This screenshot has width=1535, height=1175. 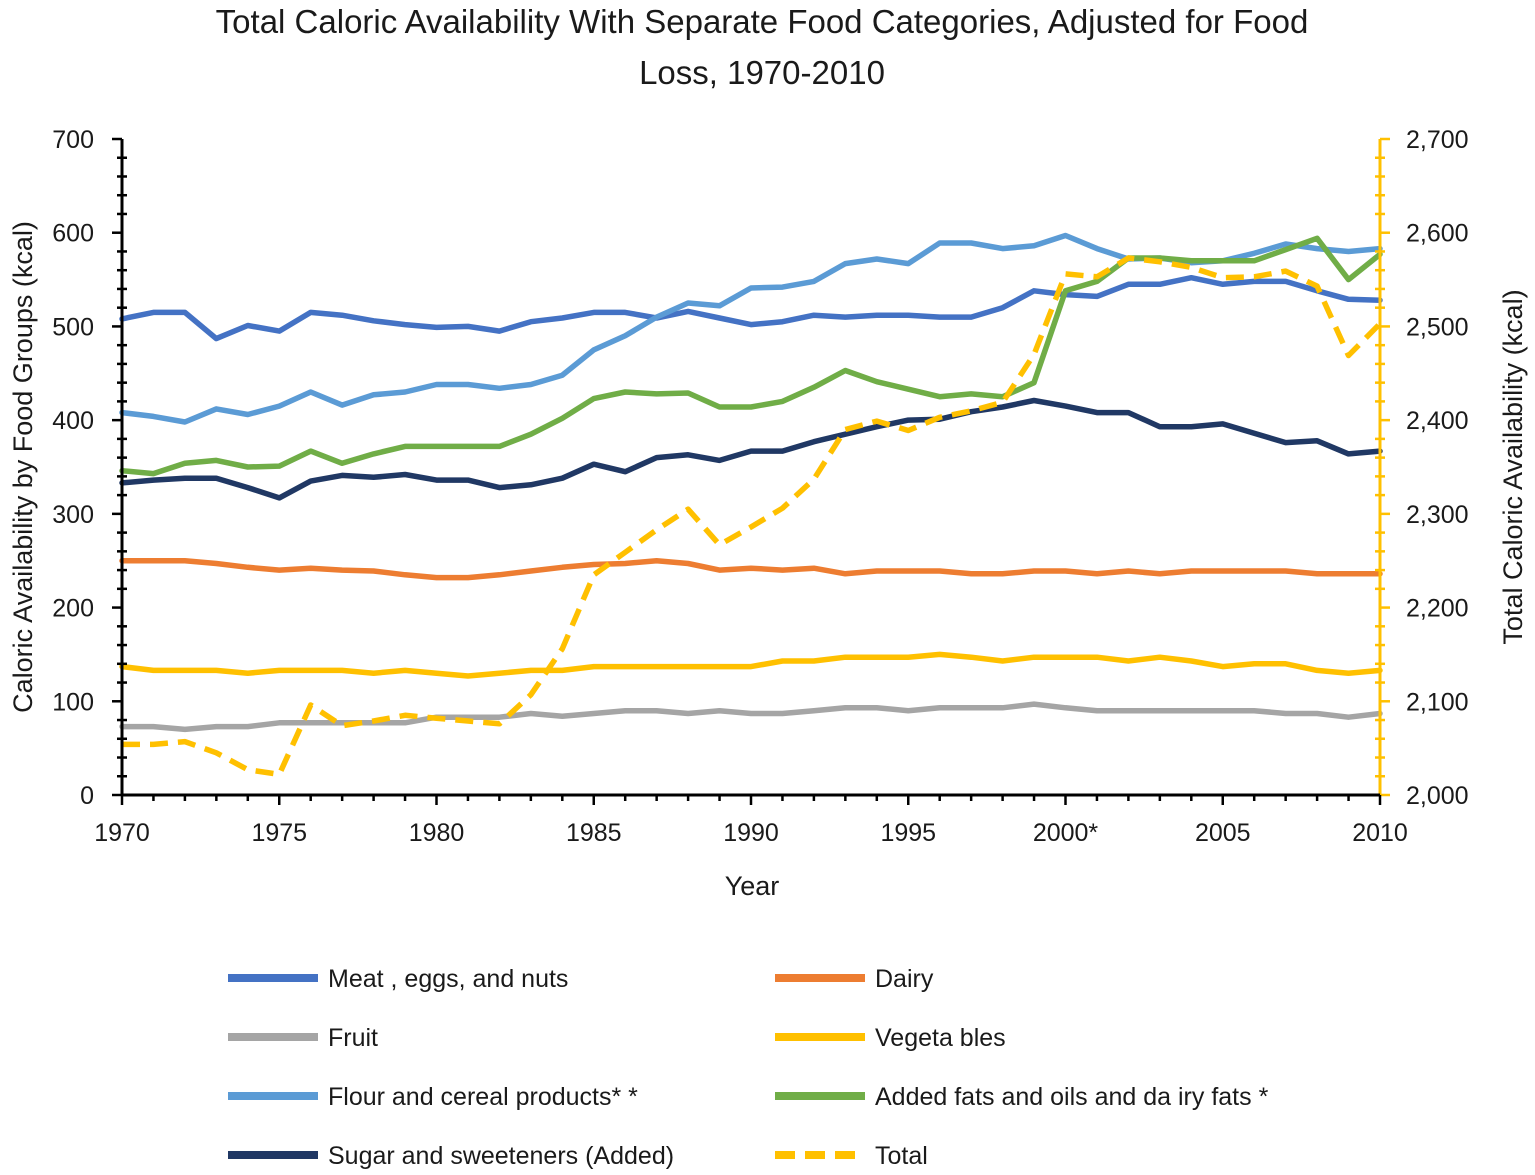 What do you see at coordinates (73, 609) in the screenshot?
I see `y-left-tick-label: 200` at bounding box center [73, 609].